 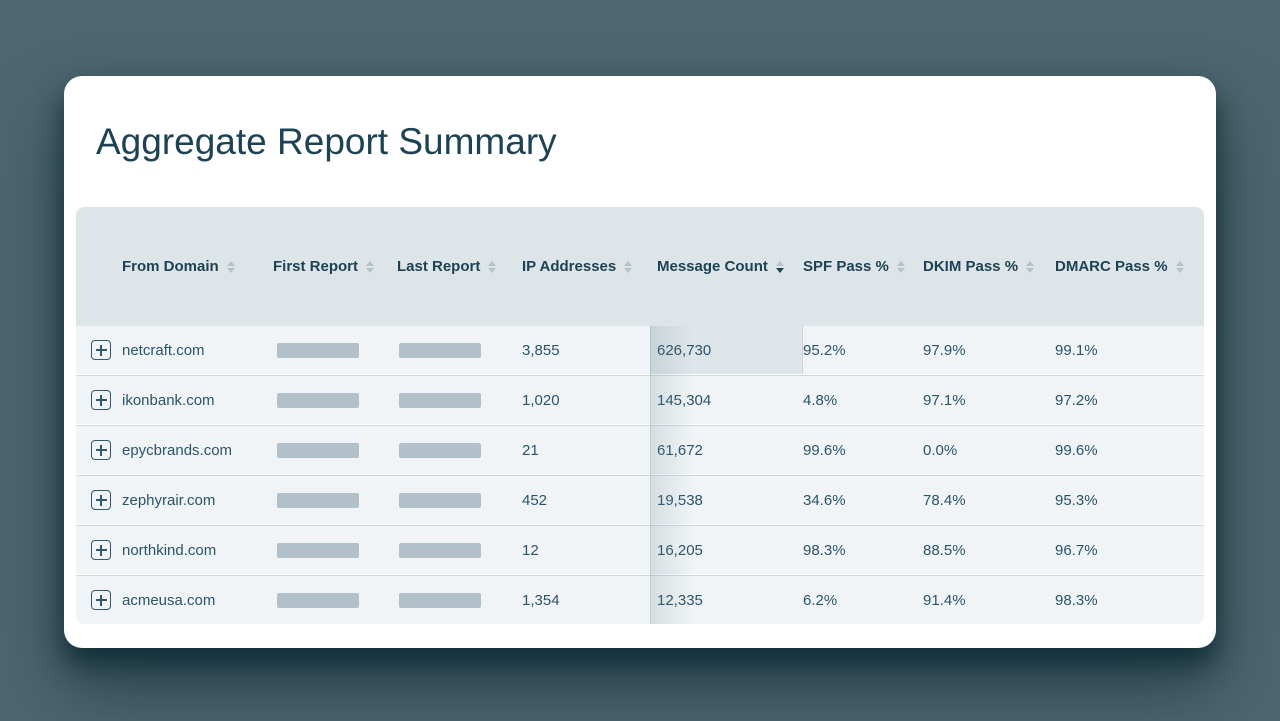 What do you see at coordinates (1076, 450) in the screenshot?
I see `dmarc-pass-cell: 99.6%` at bounding box center [1076, 450].